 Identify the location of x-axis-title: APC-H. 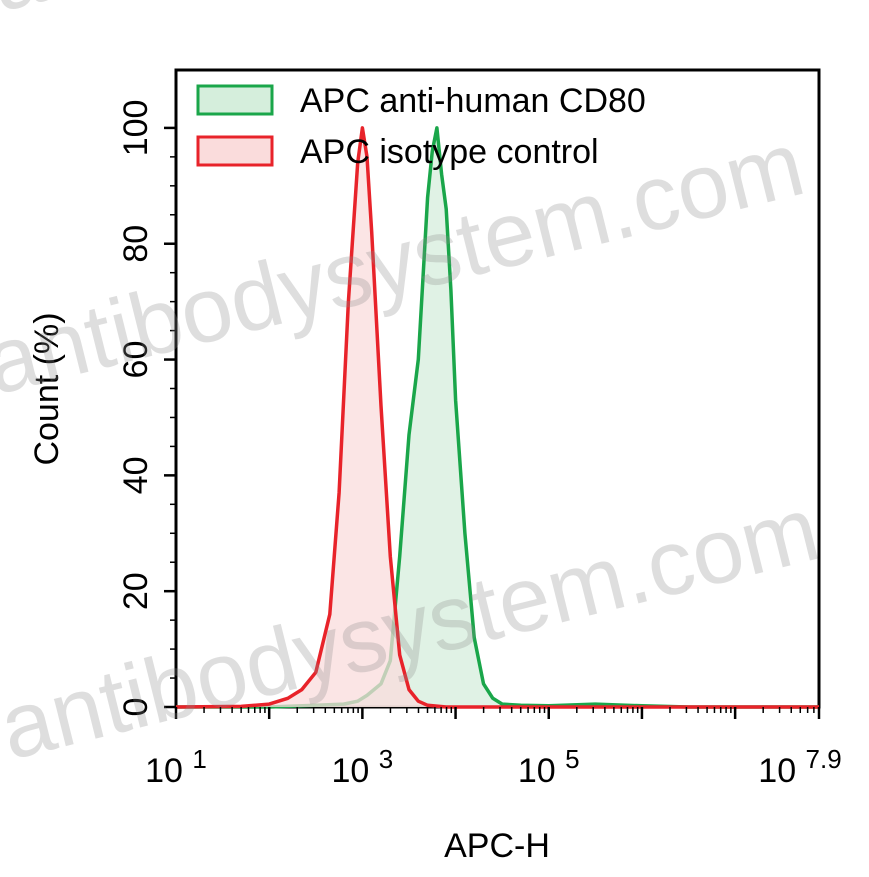
(497, 846).